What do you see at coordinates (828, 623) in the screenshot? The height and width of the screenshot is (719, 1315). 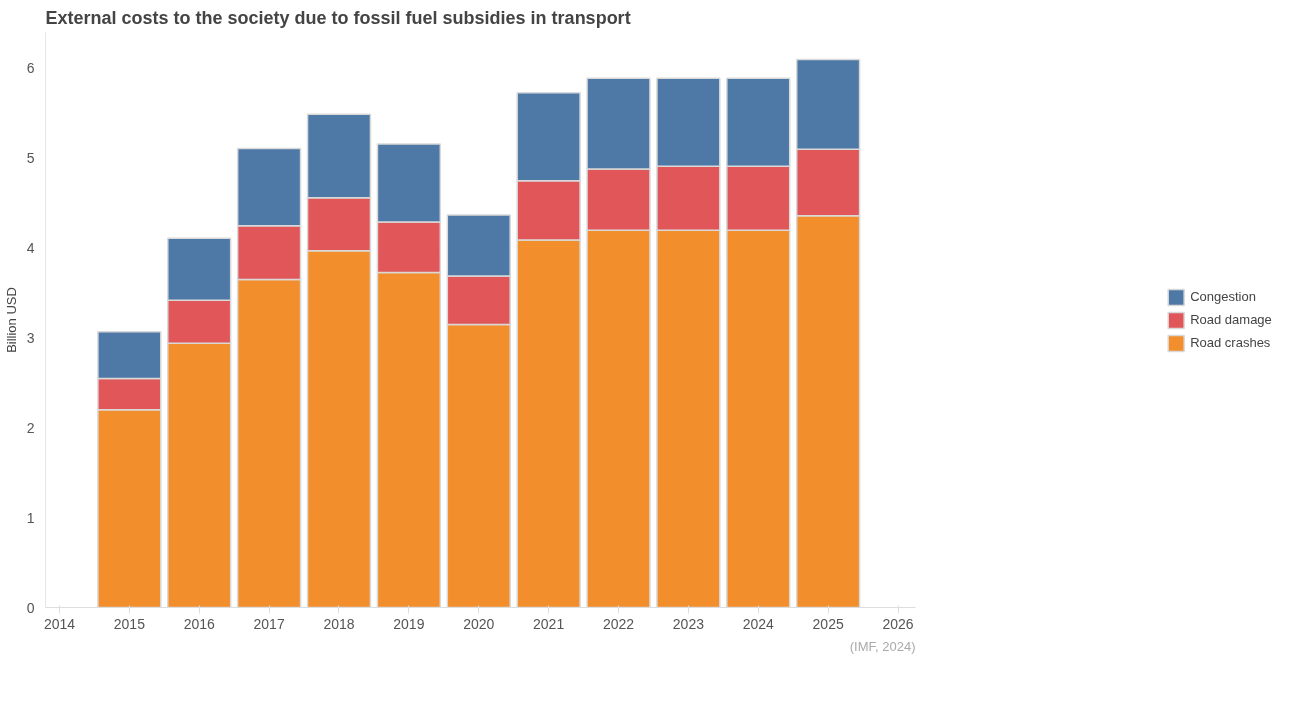 I see `x-tick-label: 2025` at bounding box center [828, 623].